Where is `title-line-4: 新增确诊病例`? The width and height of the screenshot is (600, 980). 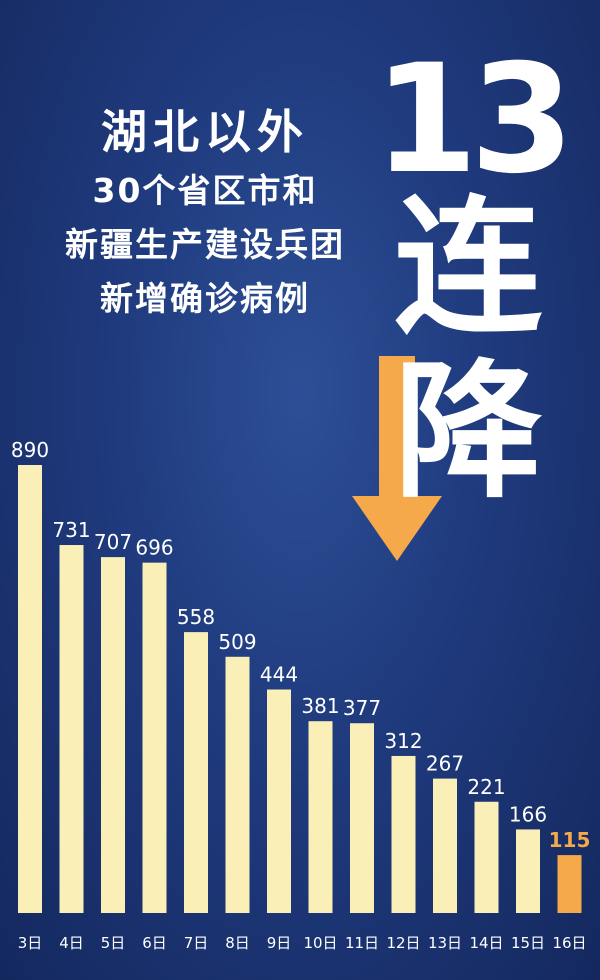 title-line-4: 新增确诊病例 is located at coordinates (205, 298).